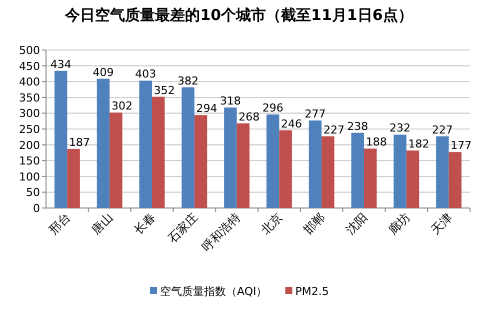  I want to click on y-tick-label: 250, so click(29, 129).